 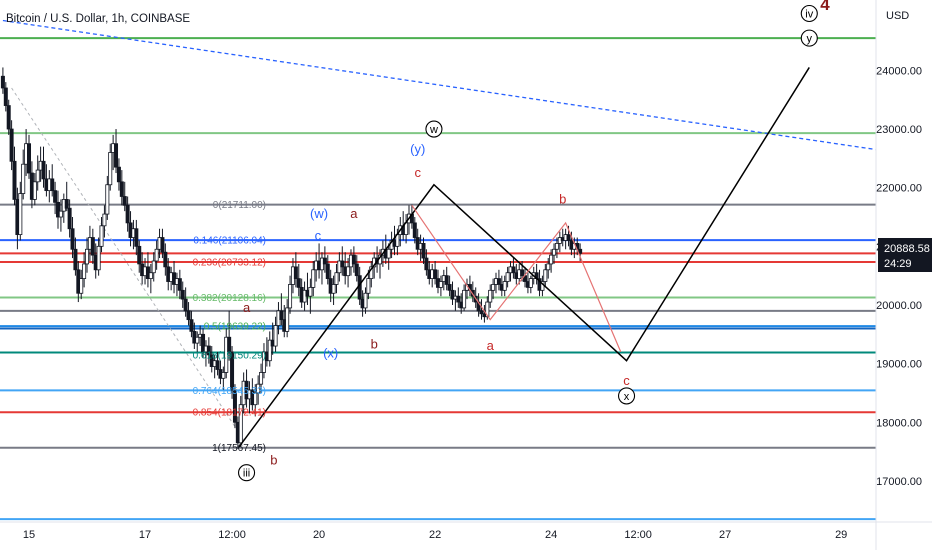 I want to click on price-tick-label: 17000.00, so click(x=899, y=482).